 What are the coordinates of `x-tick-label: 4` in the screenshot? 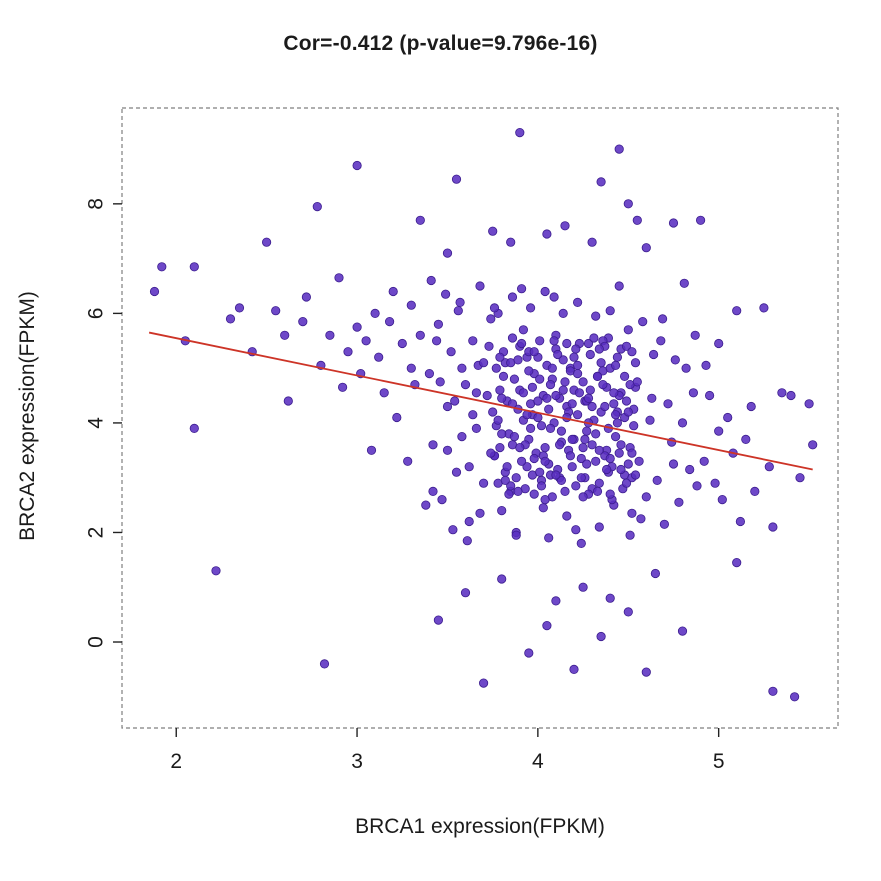 It's located at (538, 761).